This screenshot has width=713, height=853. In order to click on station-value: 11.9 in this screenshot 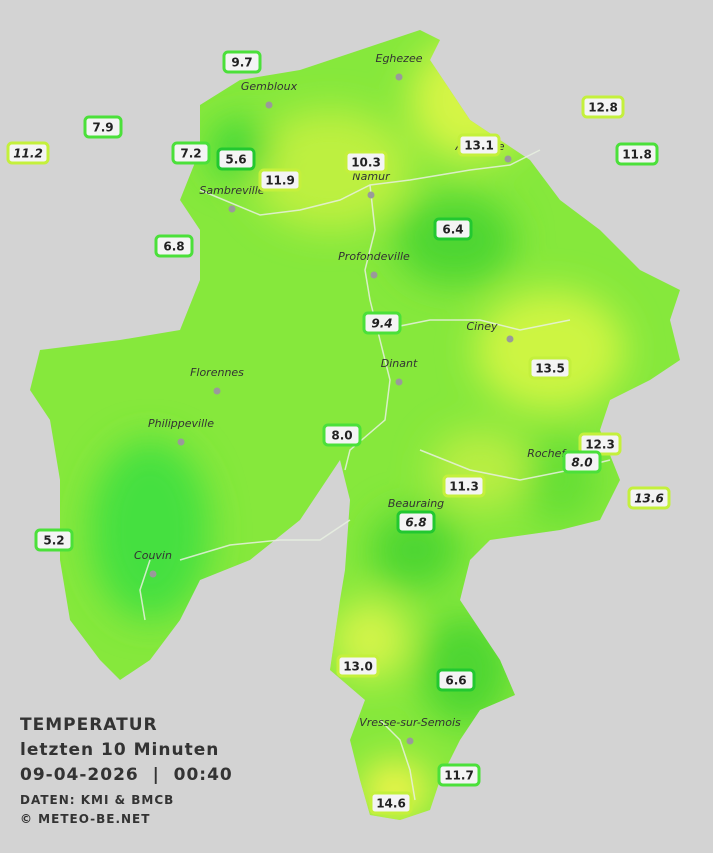, I will do `click(280, 181)`.